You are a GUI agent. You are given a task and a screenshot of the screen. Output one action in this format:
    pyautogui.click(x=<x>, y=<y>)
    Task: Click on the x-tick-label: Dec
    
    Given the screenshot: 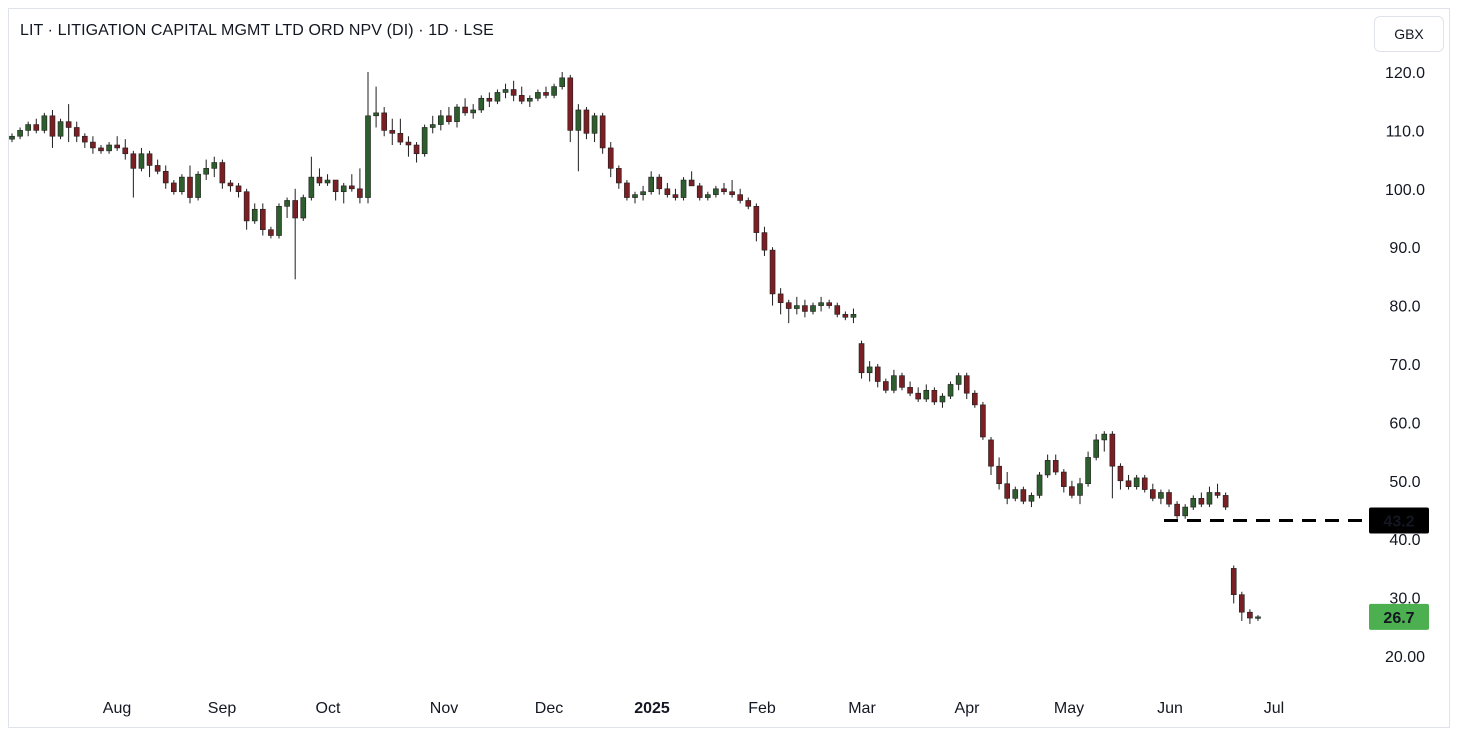 What is the action you would take?
    pyautogui.click(x=549, y=708)
    